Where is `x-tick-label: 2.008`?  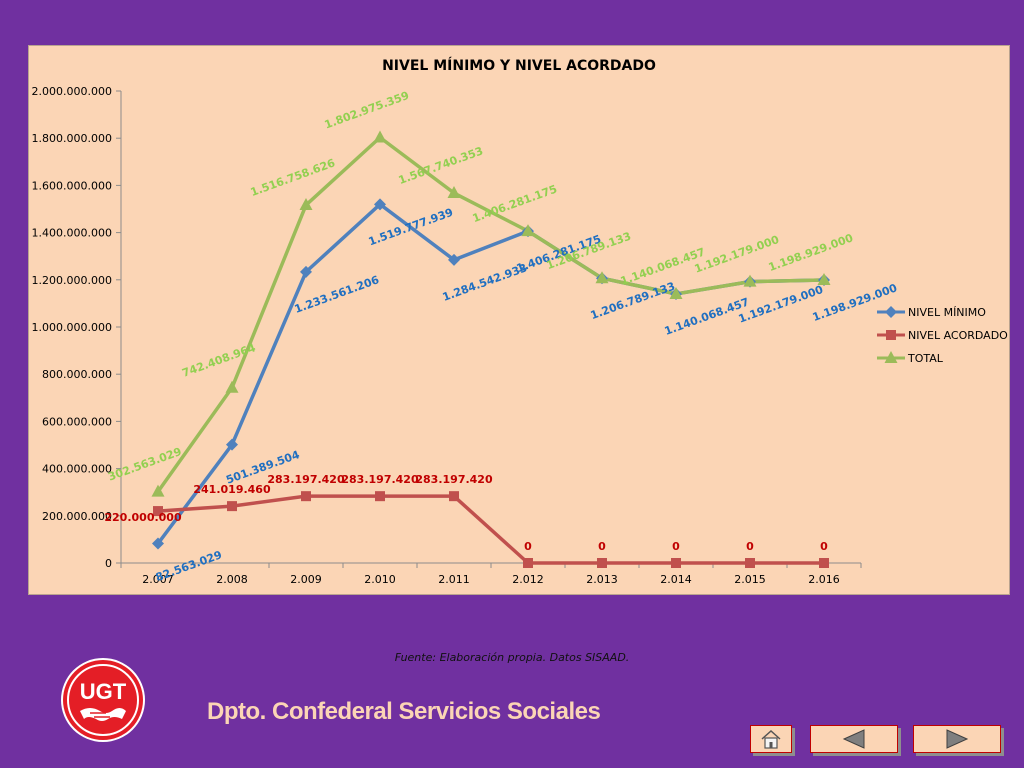
x-tick-label: 2.008 is located at coordinates (232, 579).